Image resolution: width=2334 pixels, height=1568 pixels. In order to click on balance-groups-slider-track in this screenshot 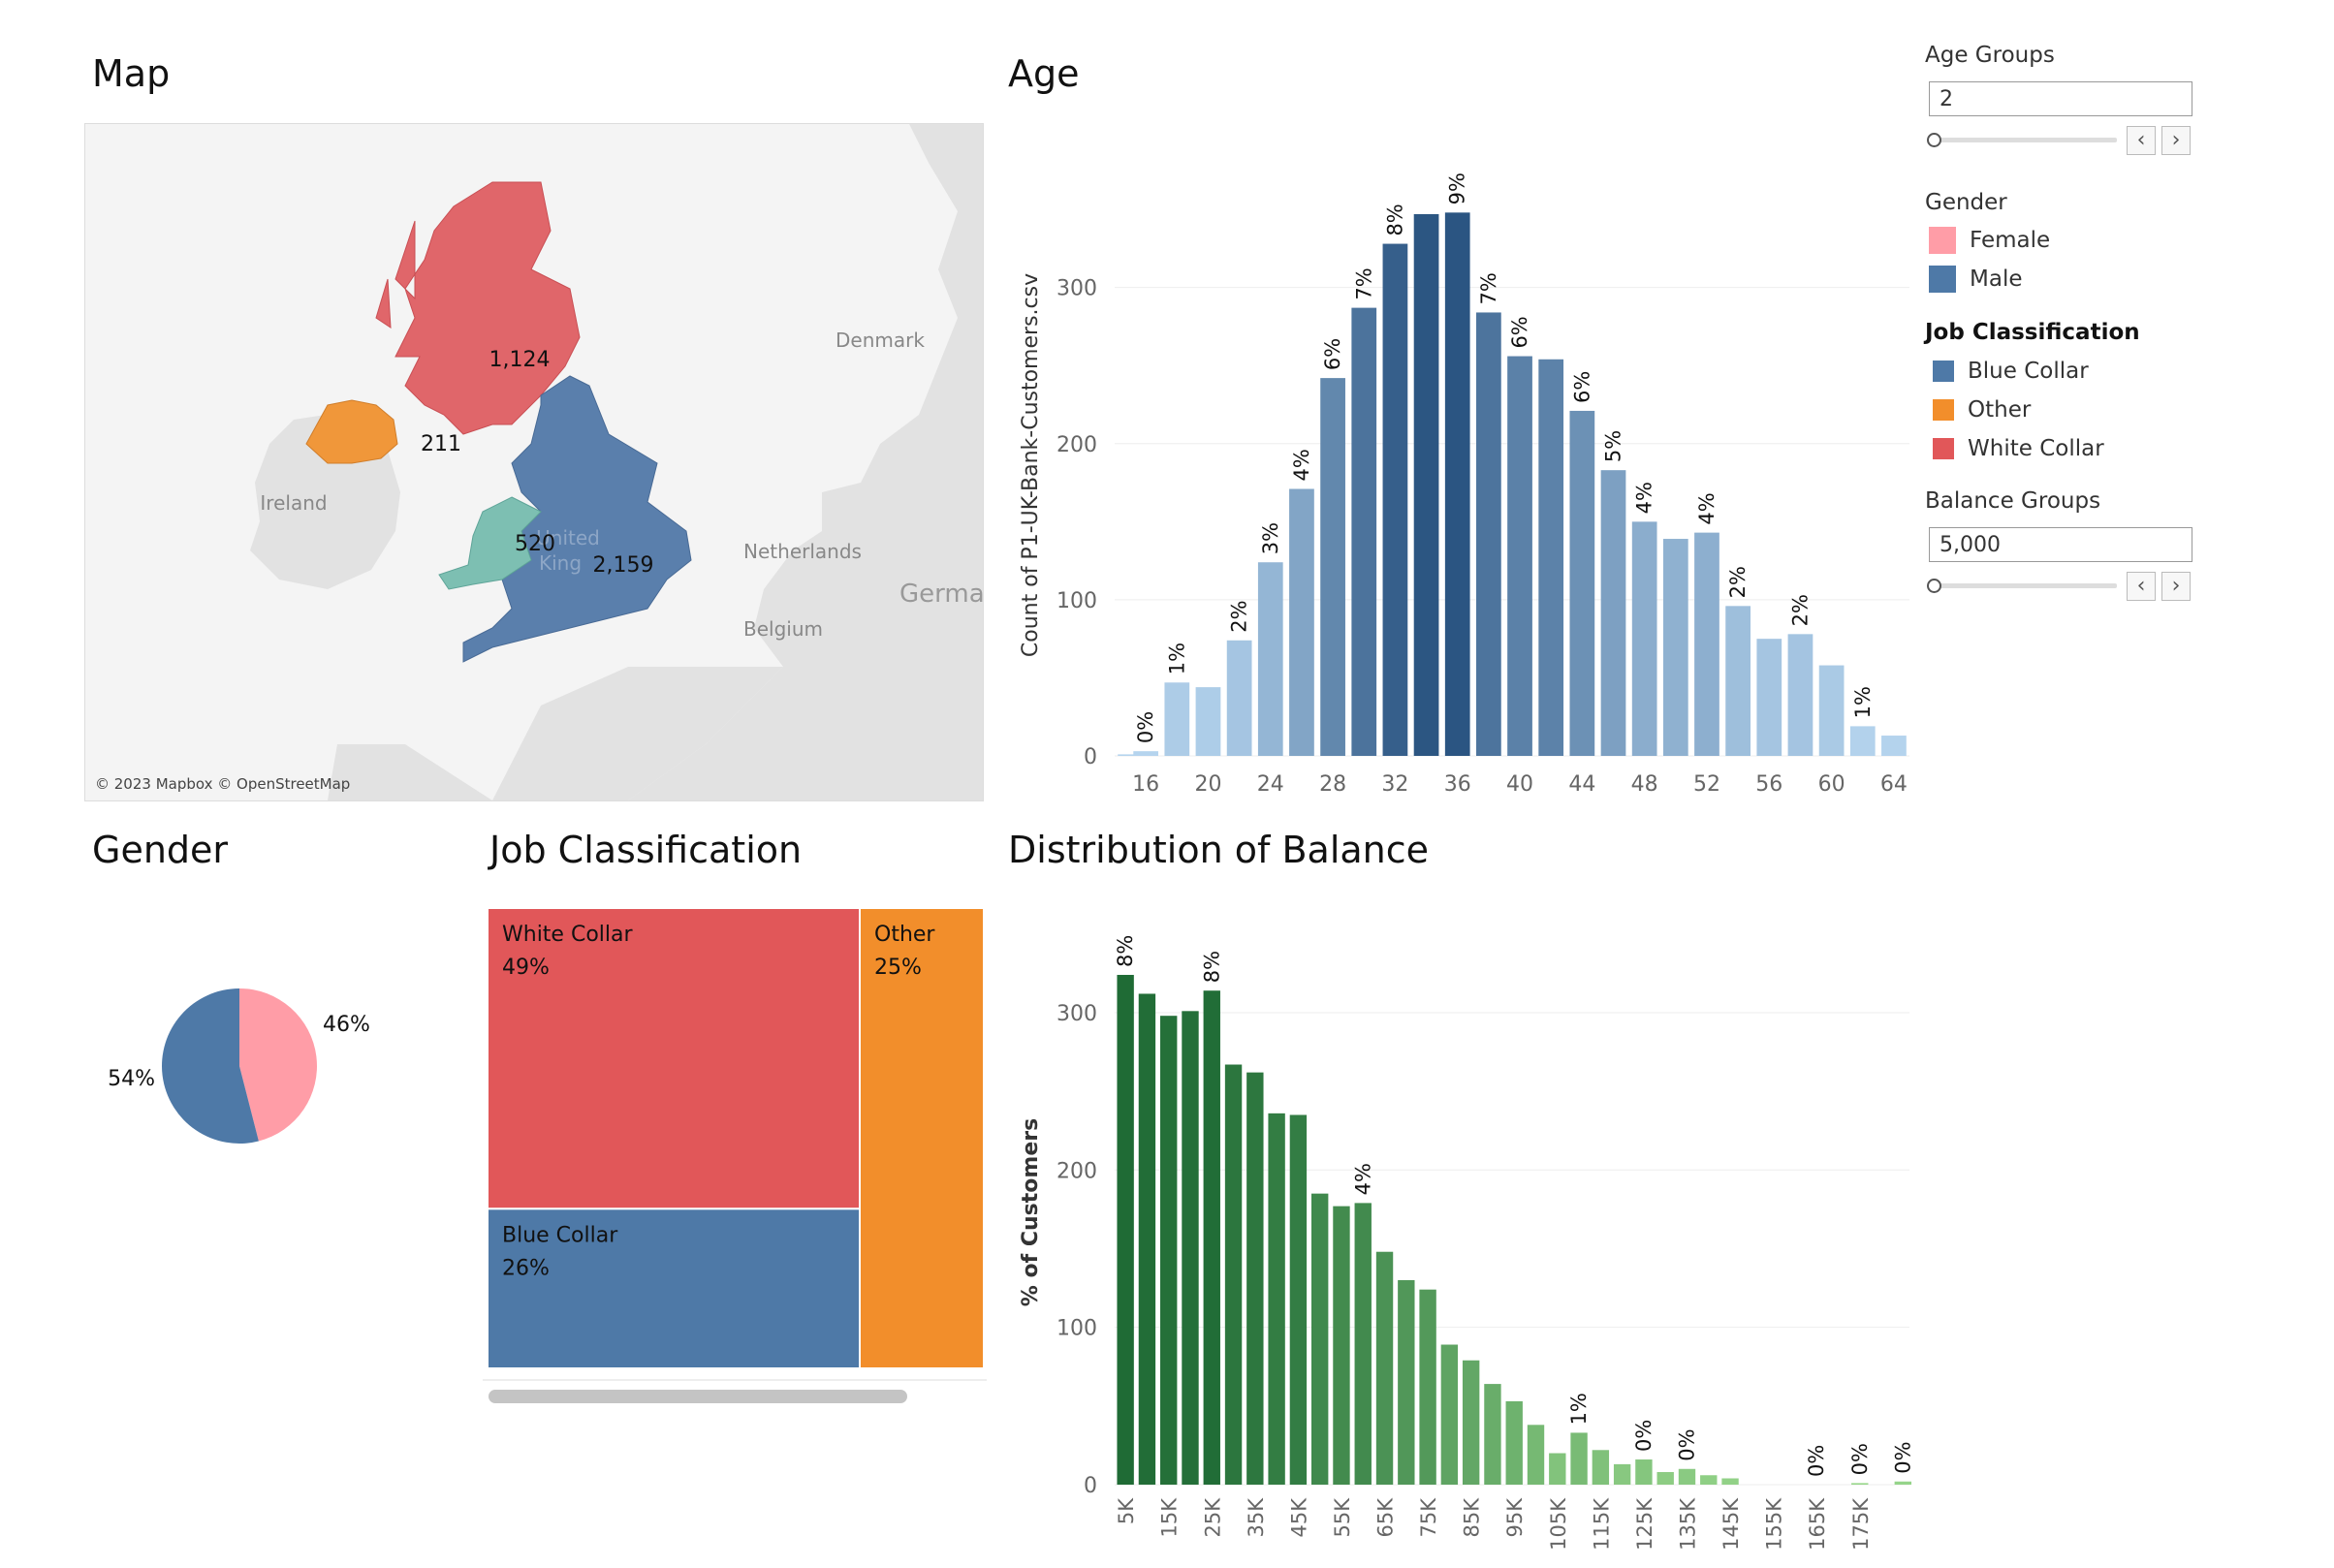, I will do `click(2025, 585)`.